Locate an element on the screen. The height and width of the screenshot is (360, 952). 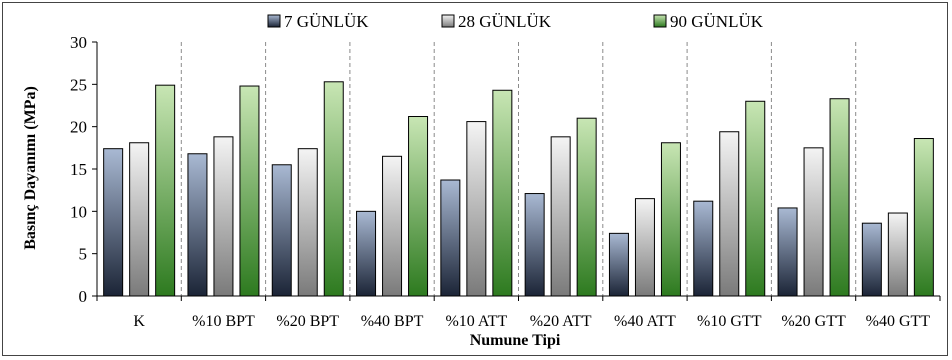
legend-label: 90 GÜNLÜK is located at coordinates (717, 21).